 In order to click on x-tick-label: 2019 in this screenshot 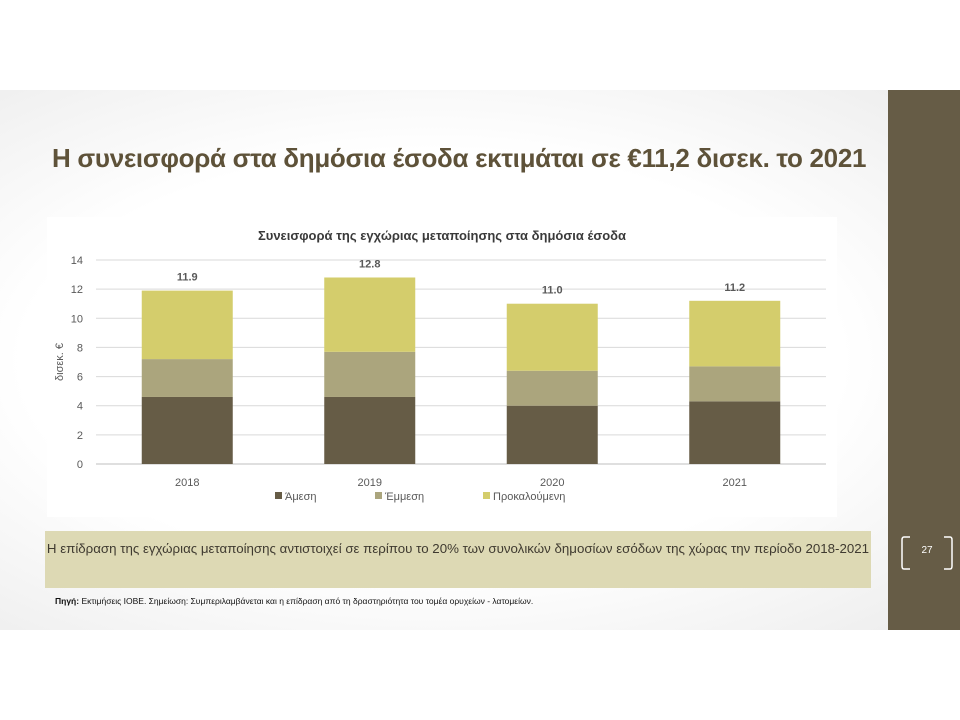, I will do `click(370, 483)`.